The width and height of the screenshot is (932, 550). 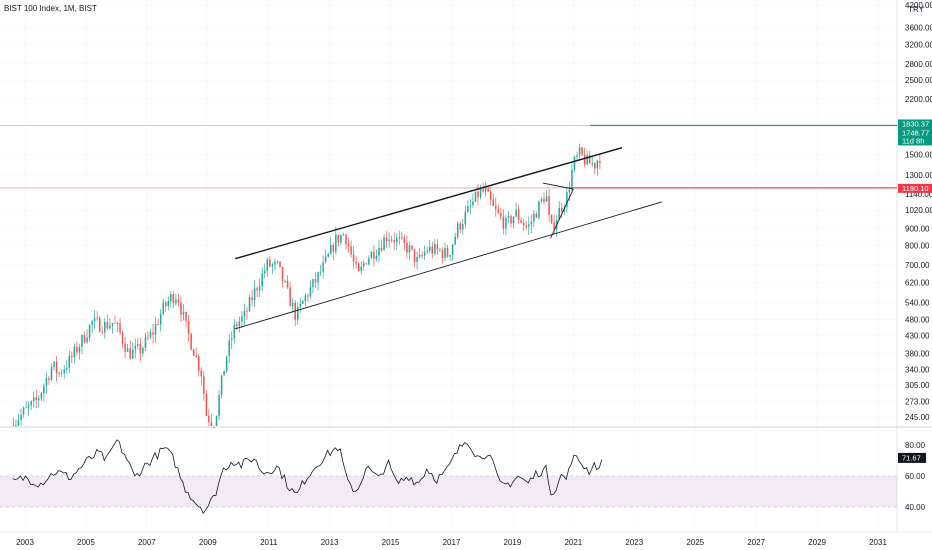 What do you see at coordinates (513, 542) in the screenshot?
I see `time-tick-label: 2019` at bounding box center [513, 542].